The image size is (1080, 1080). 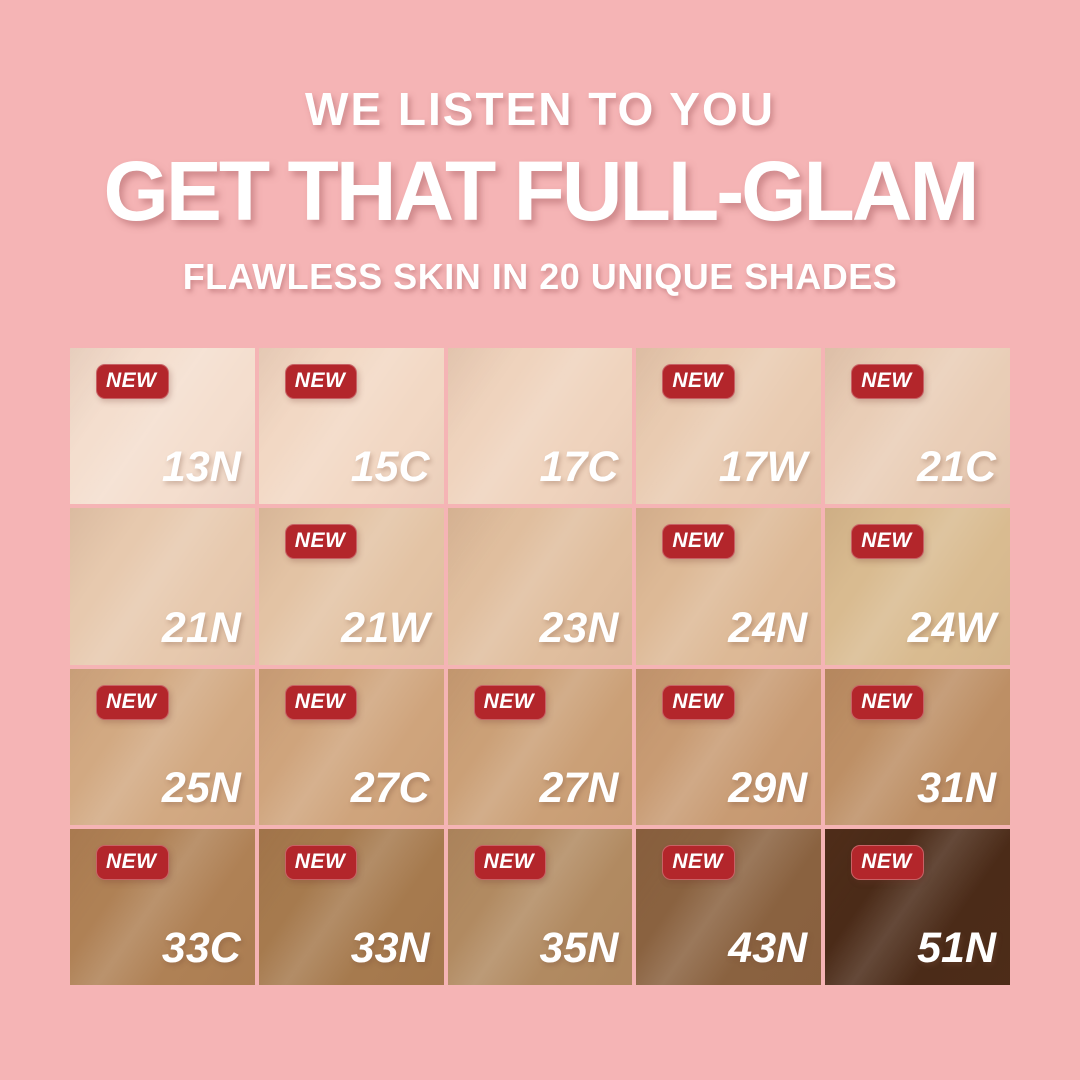 I want to click on shade-swatch: 23N, so click(x=540, y=586).